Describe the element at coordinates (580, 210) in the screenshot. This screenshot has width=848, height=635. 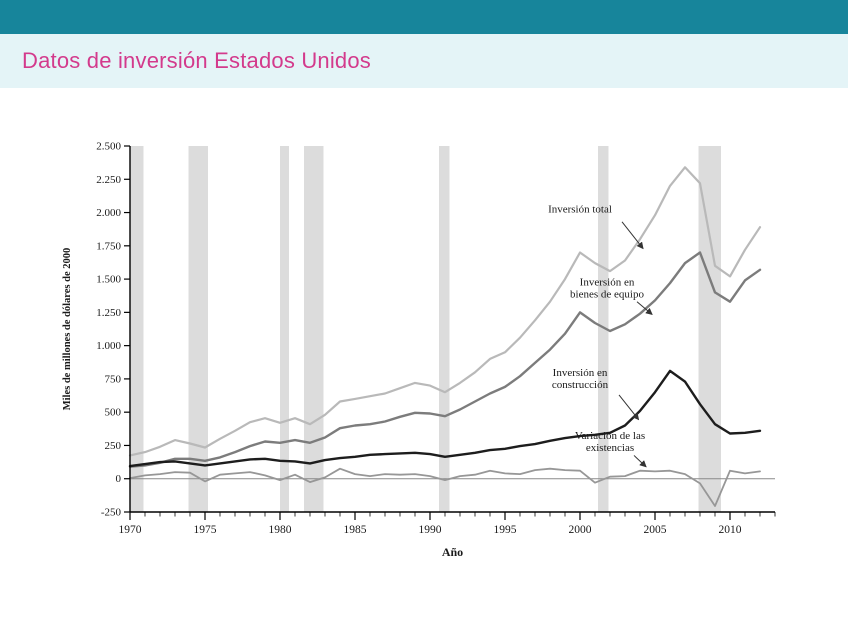
I see `annotation-inversion-total: Inversión total` at that location.